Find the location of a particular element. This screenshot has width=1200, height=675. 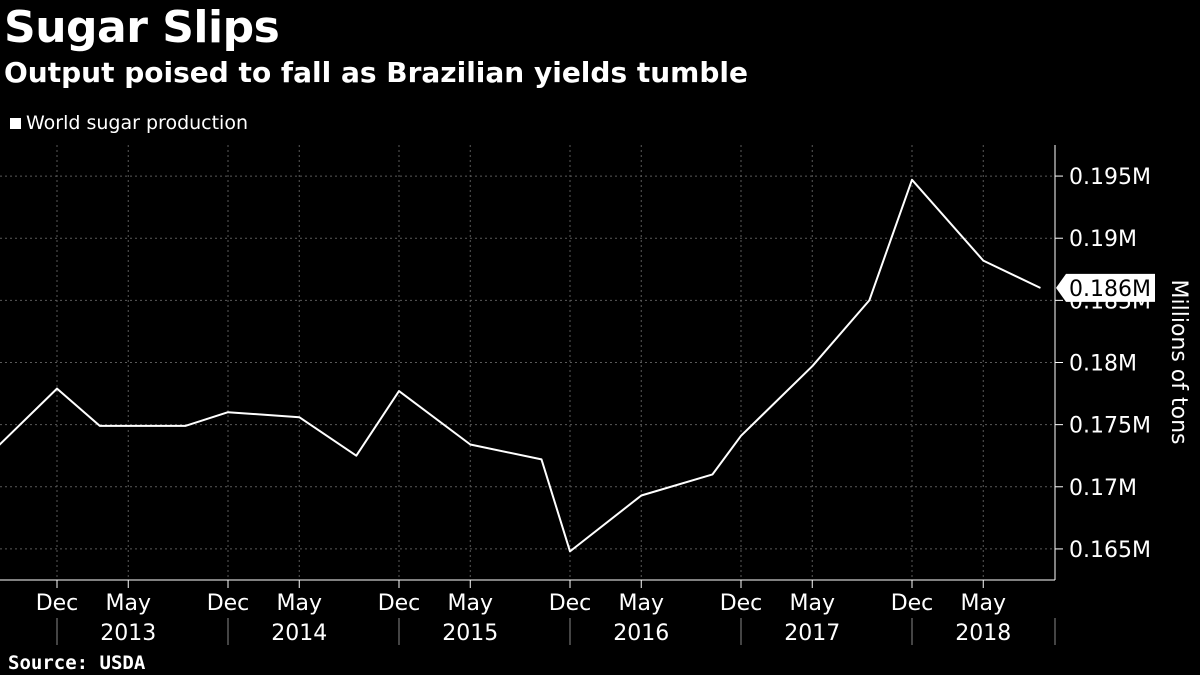

y-tick-label: 0.175M is located at coordinates (1110, 426).